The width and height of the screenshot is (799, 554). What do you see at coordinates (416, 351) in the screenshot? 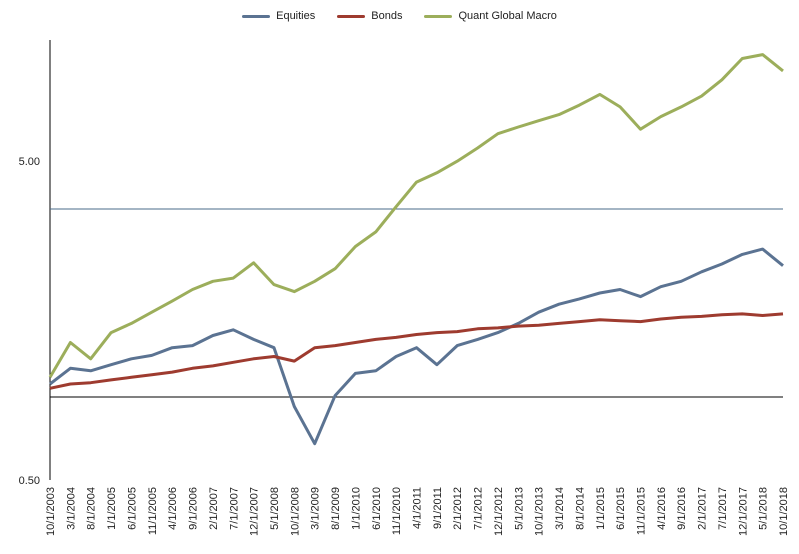
I see `series-line-bonds` at bounding box center [416, 351].